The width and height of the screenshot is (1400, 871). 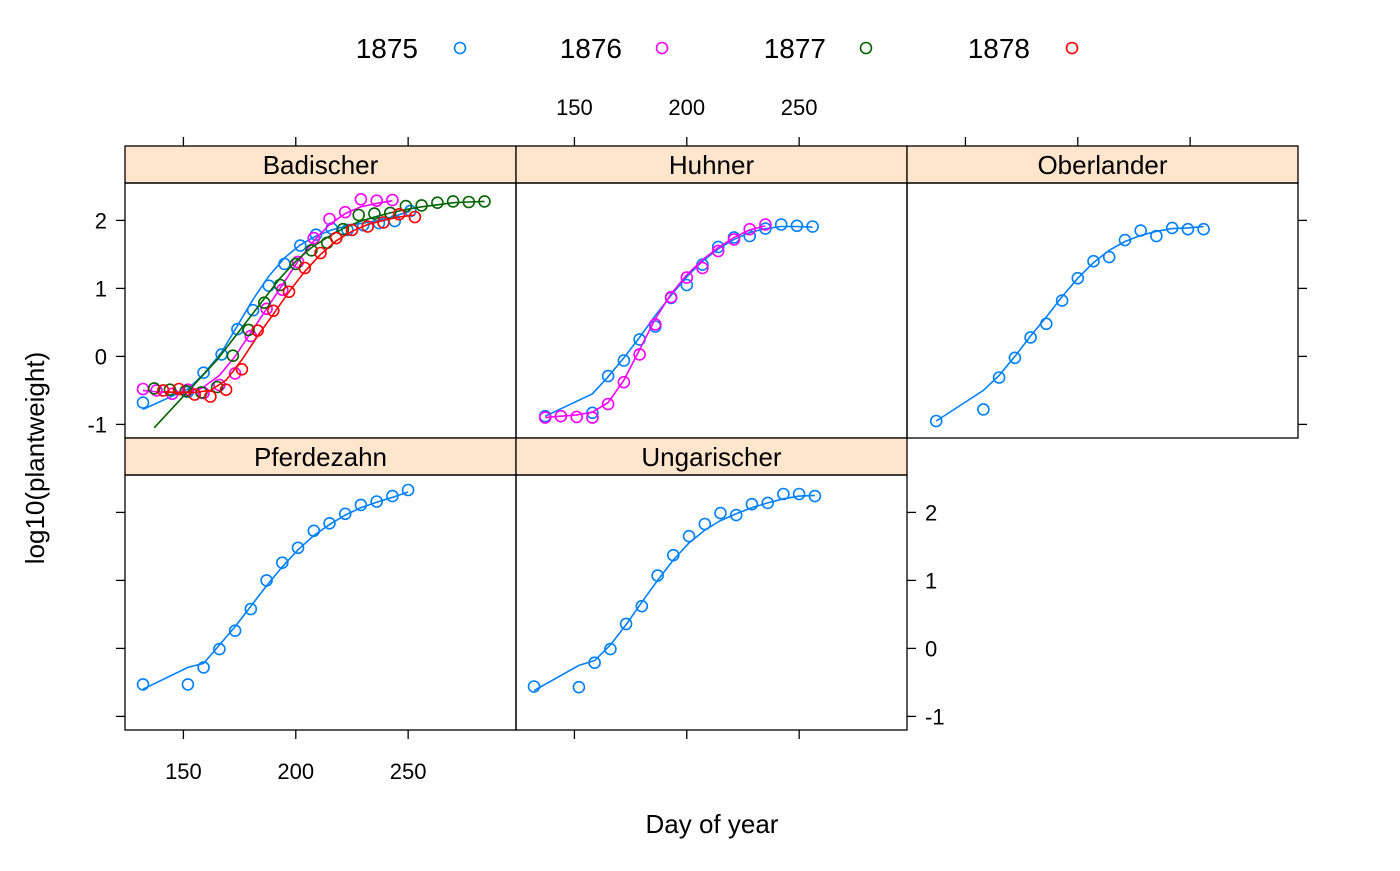 I want to click on x-axis-title: Day of year, so click(x=712, y=824).